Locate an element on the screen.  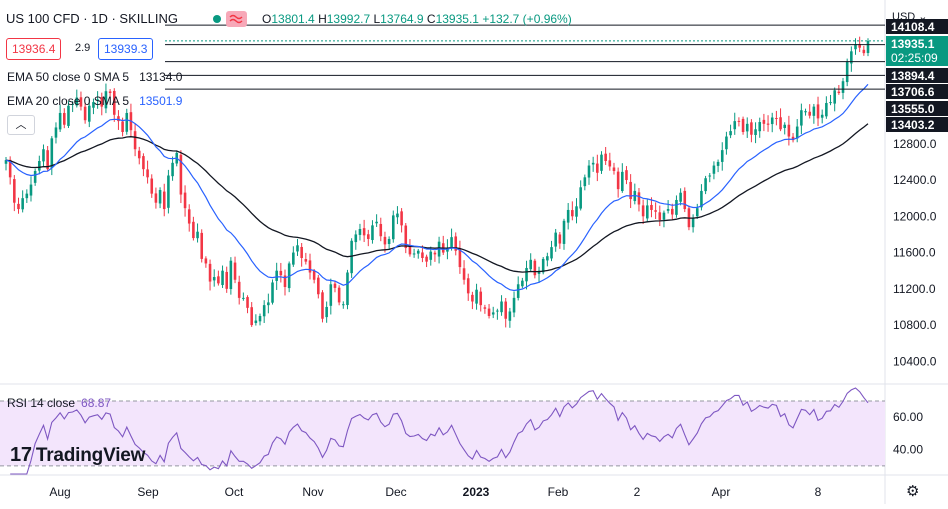
rsi-value: 68.87 is located at coordinates (96, 403).